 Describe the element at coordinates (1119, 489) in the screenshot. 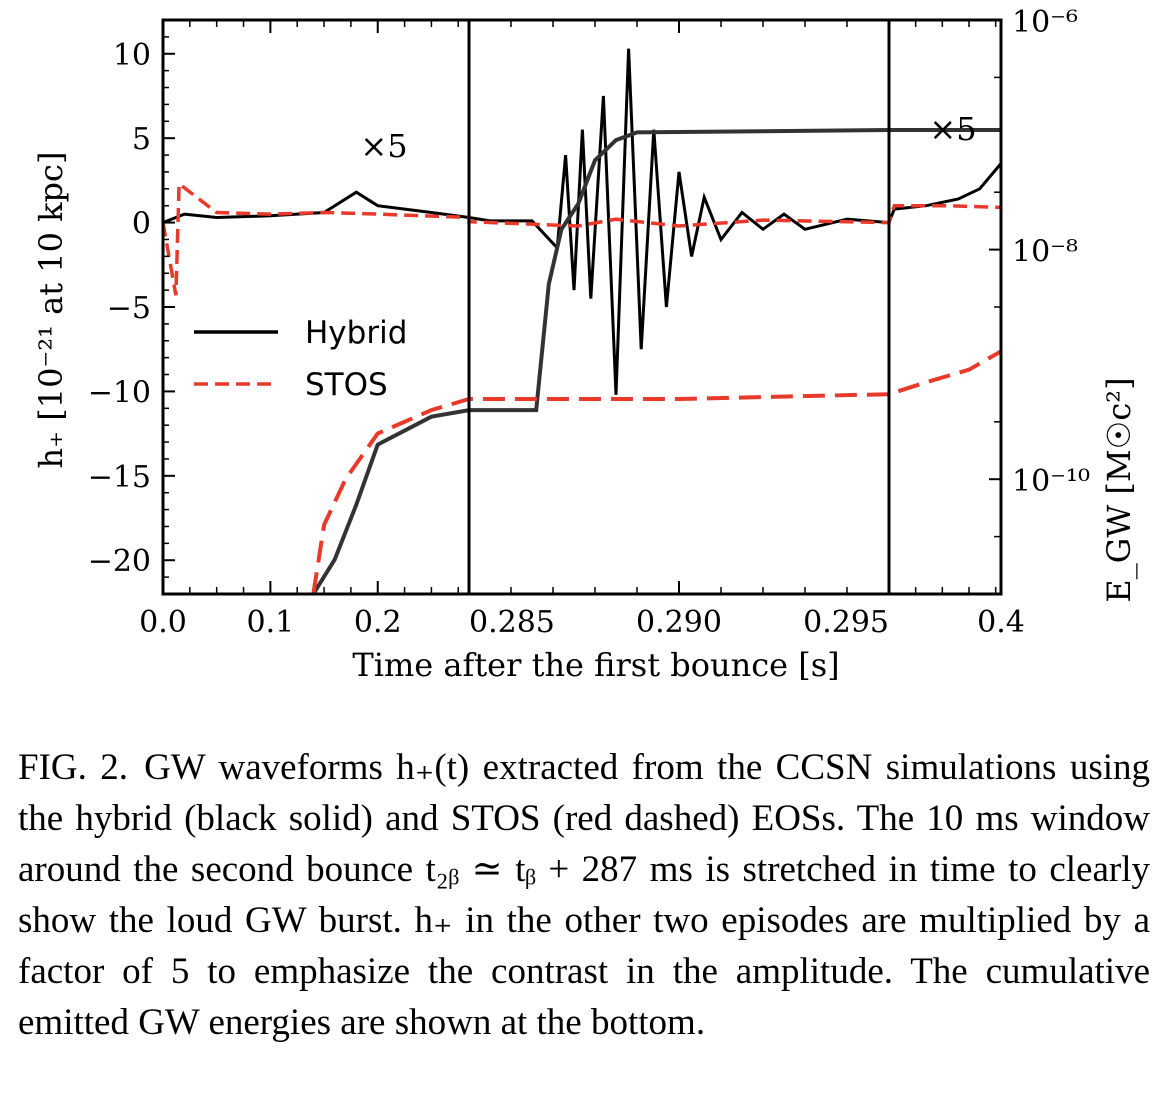

I see `right-axis-label: E_GW [M☉c²]` at that location.